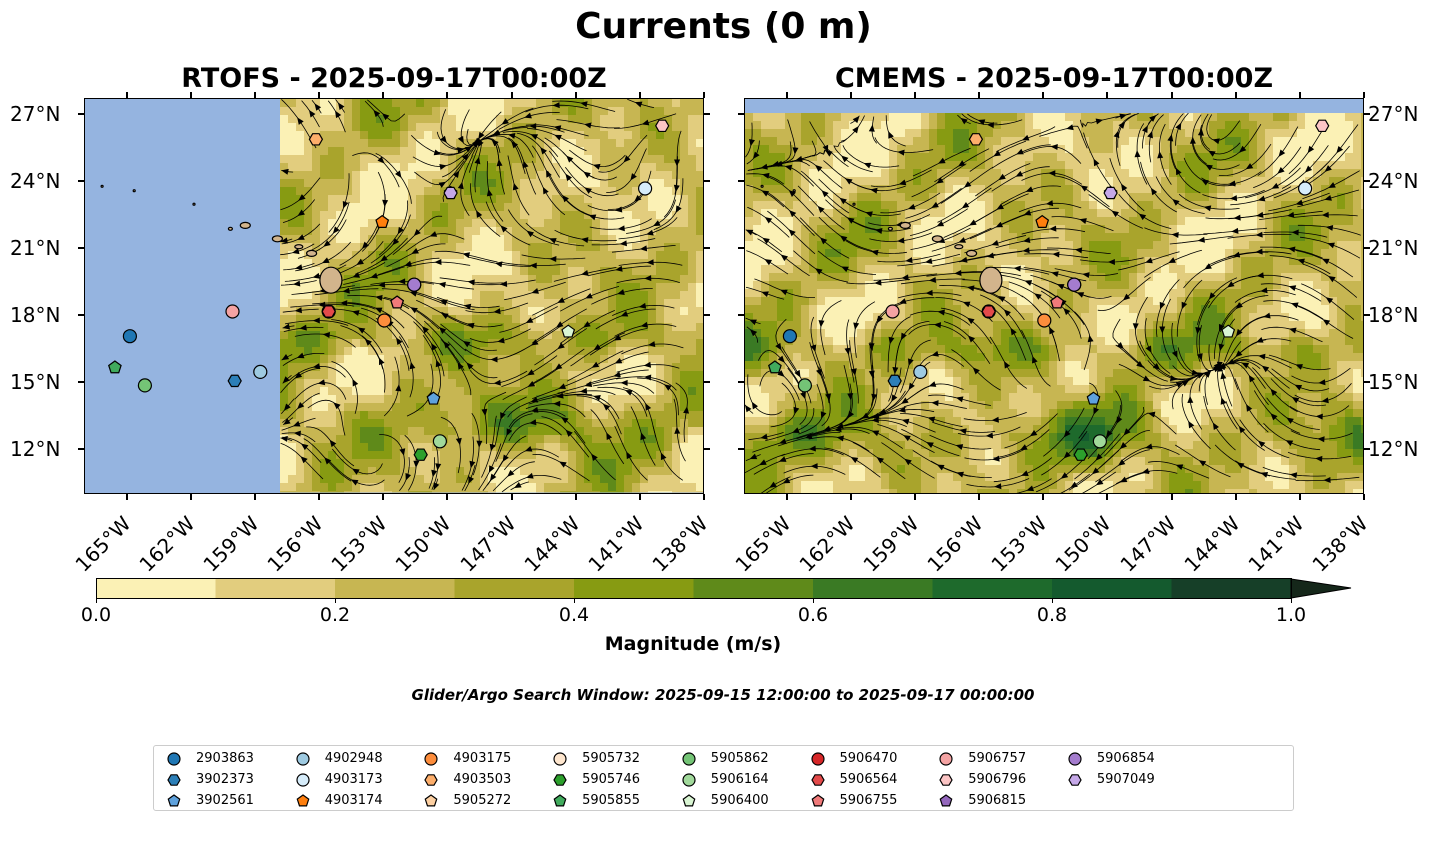  Describe the element at coordinates (998, 801) in the screenshot. I see `legend-item-5906815: 5906815` at that location.